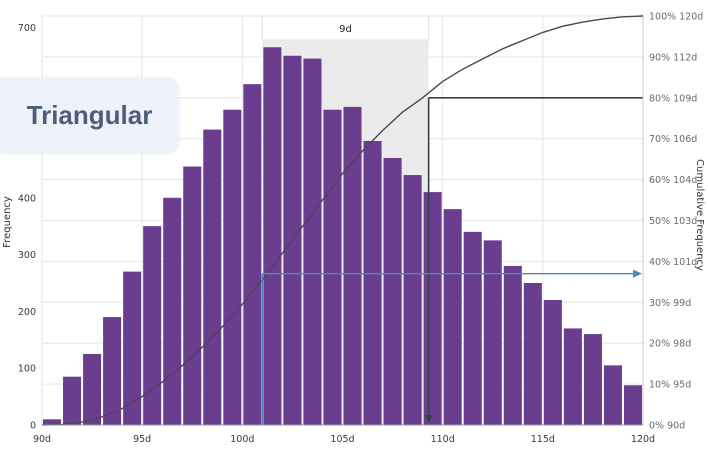 The width and height of the screenshot is (708, 451). I want to click on distribution-badge: Triangular, so click(89, 115).